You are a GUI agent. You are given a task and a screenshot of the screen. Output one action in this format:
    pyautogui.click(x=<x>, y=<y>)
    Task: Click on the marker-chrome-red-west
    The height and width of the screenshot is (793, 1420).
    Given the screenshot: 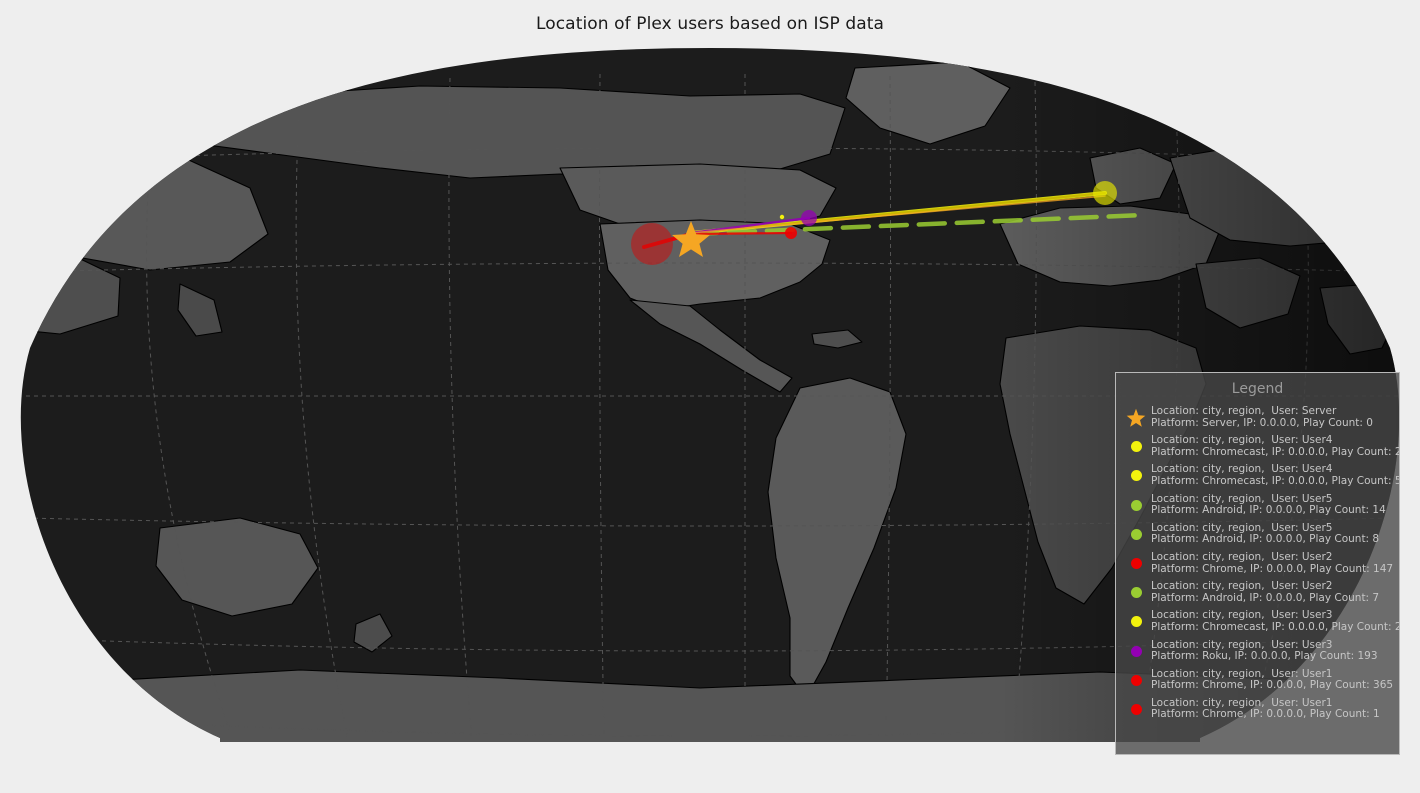 What is the action you would take?
    pyautogui.click(x=652, y=244)
    